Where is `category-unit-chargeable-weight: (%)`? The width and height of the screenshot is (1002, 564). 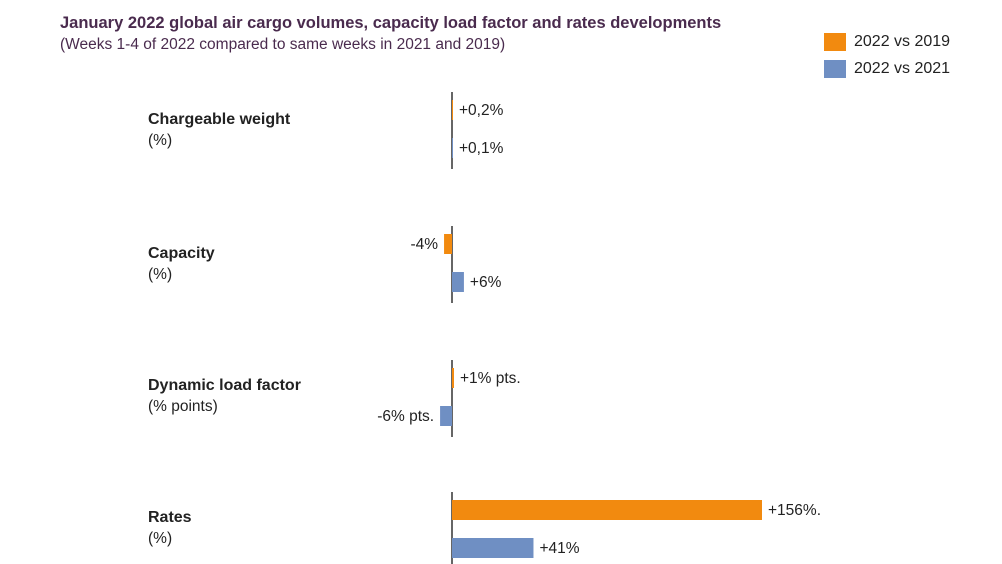 category-unit-chargeable-weight: (%) is located at coordinates (160, 140).